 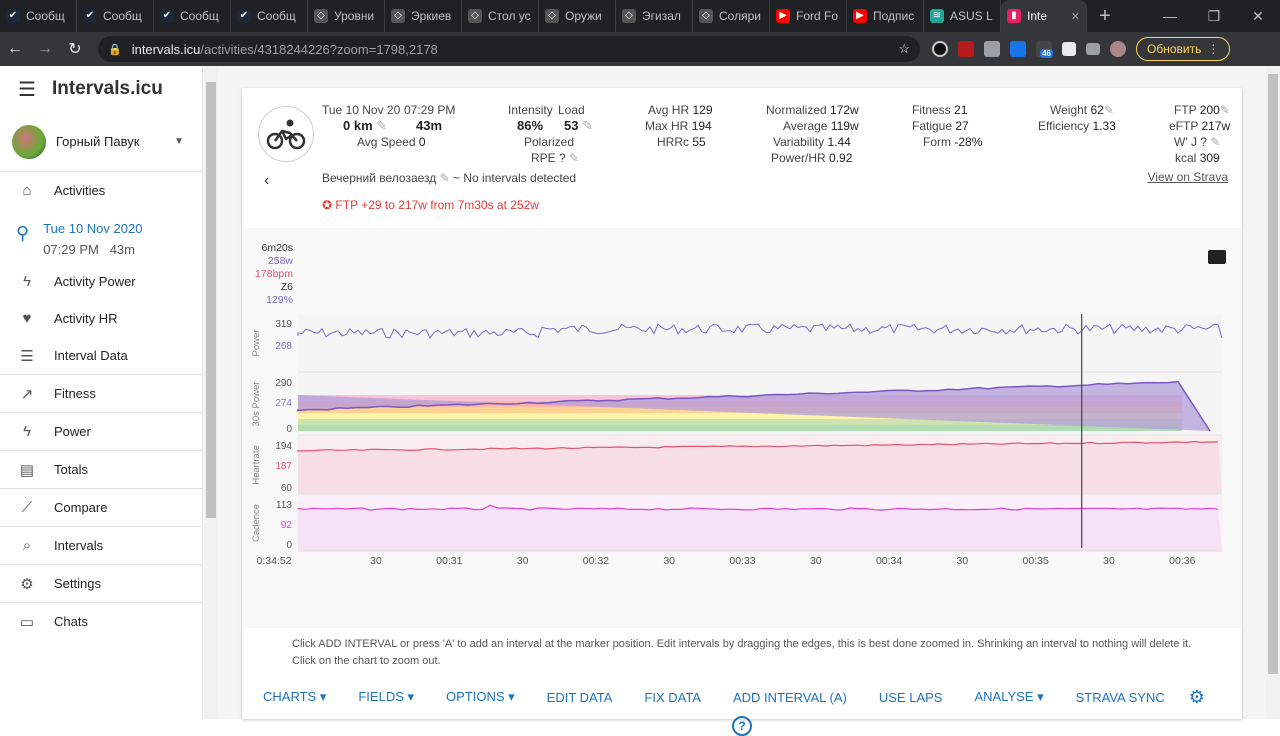 What do you see at coordinates (15, 48) in the screenshot?
I see `back-arrow-icon: ←` at bounding box center [15, 48].